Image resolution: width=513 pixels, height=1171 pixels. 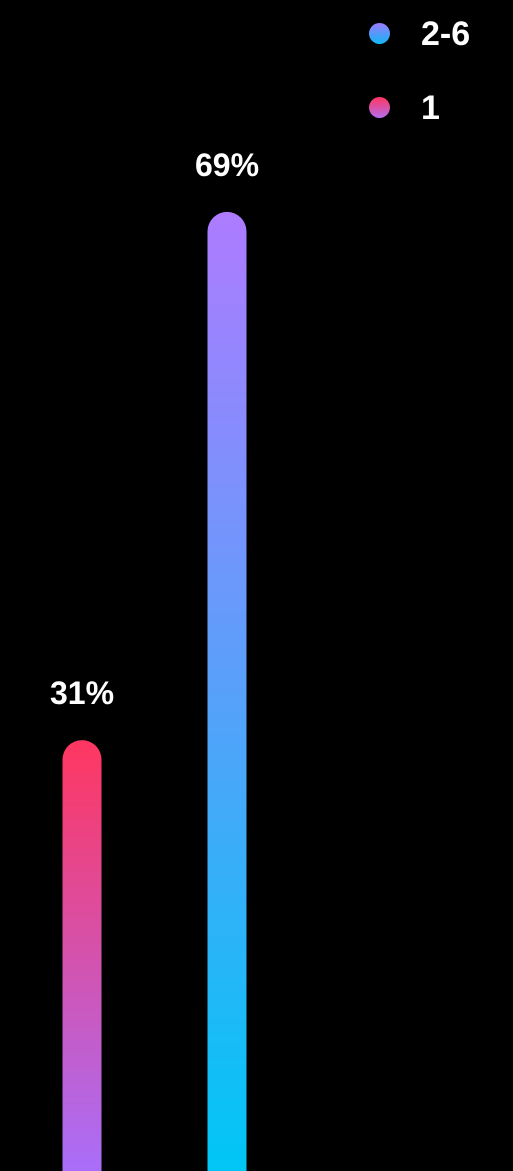 What do you see at coordinates (227, 165) in the screenshot?
I see `value-label-2-6: 69%` at bounding box center [227, 165].